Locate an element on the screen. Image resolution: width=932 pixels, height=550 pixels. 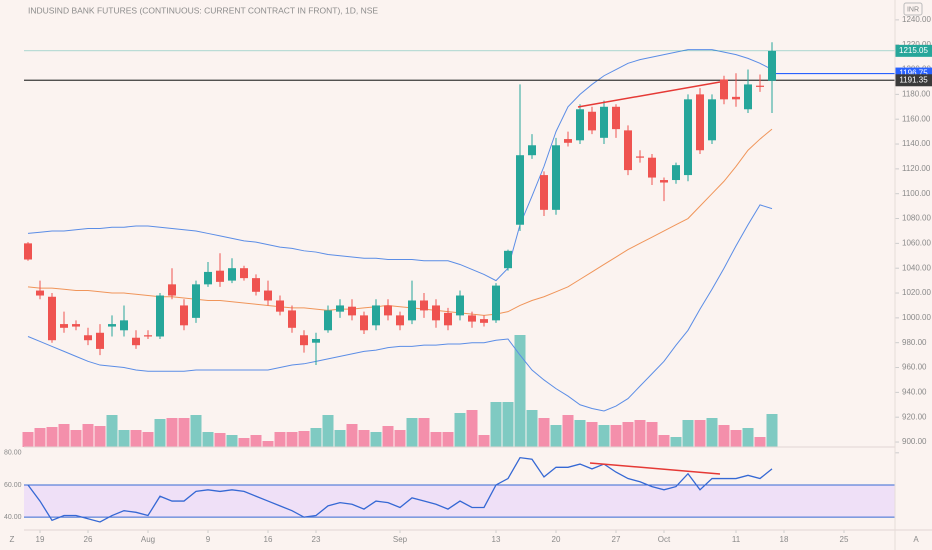
y-tick-label: 1040.00 is located at coordinates (916, 267).